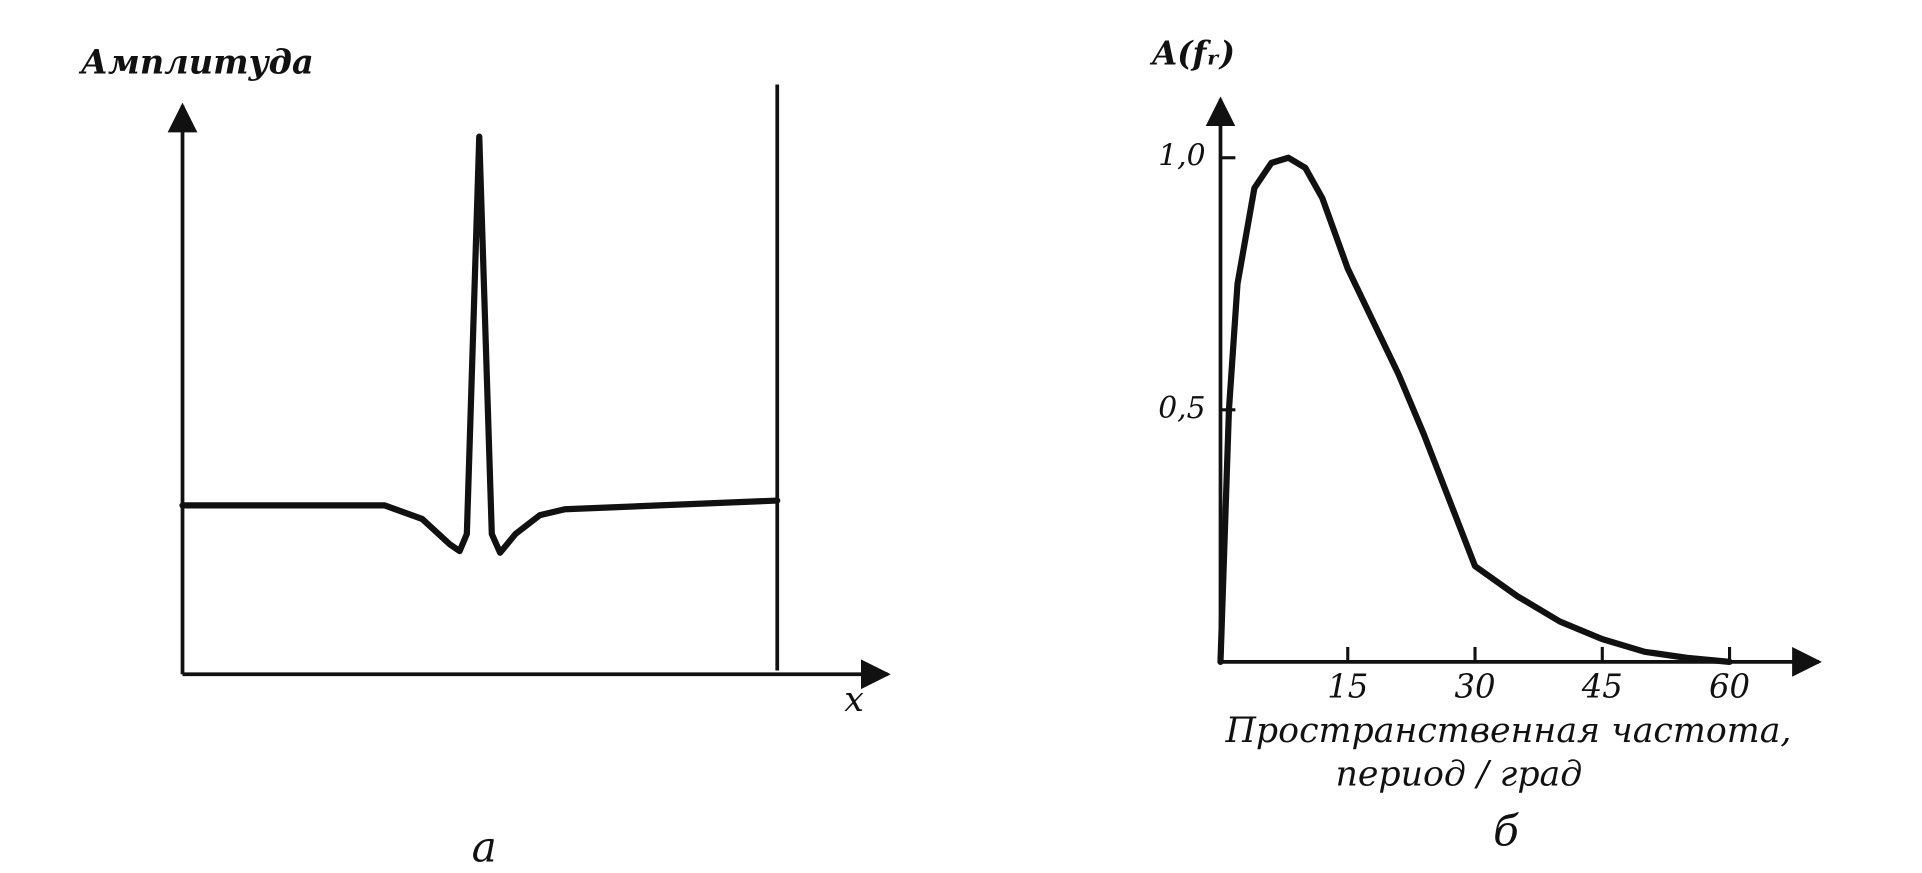 The image size is (1922, 873). What do you see at coordinates (484, 847) in the screenshot?
I see `caption: а` at bounding box center [484, 847].